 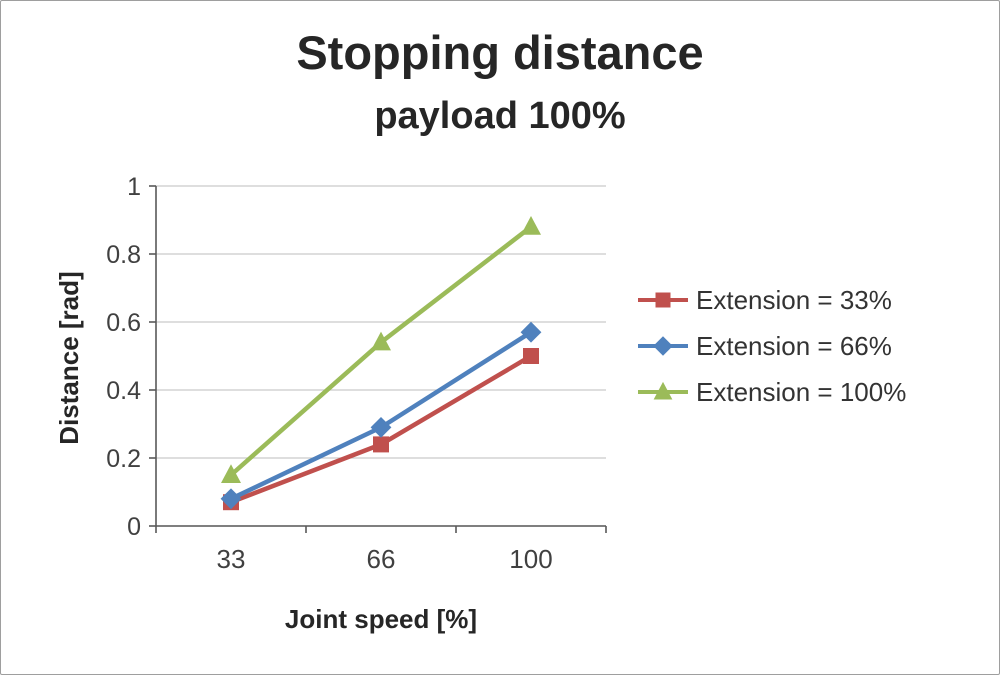 I want to click on legend-label: Extension = 100%, so click(x=801, y=391).